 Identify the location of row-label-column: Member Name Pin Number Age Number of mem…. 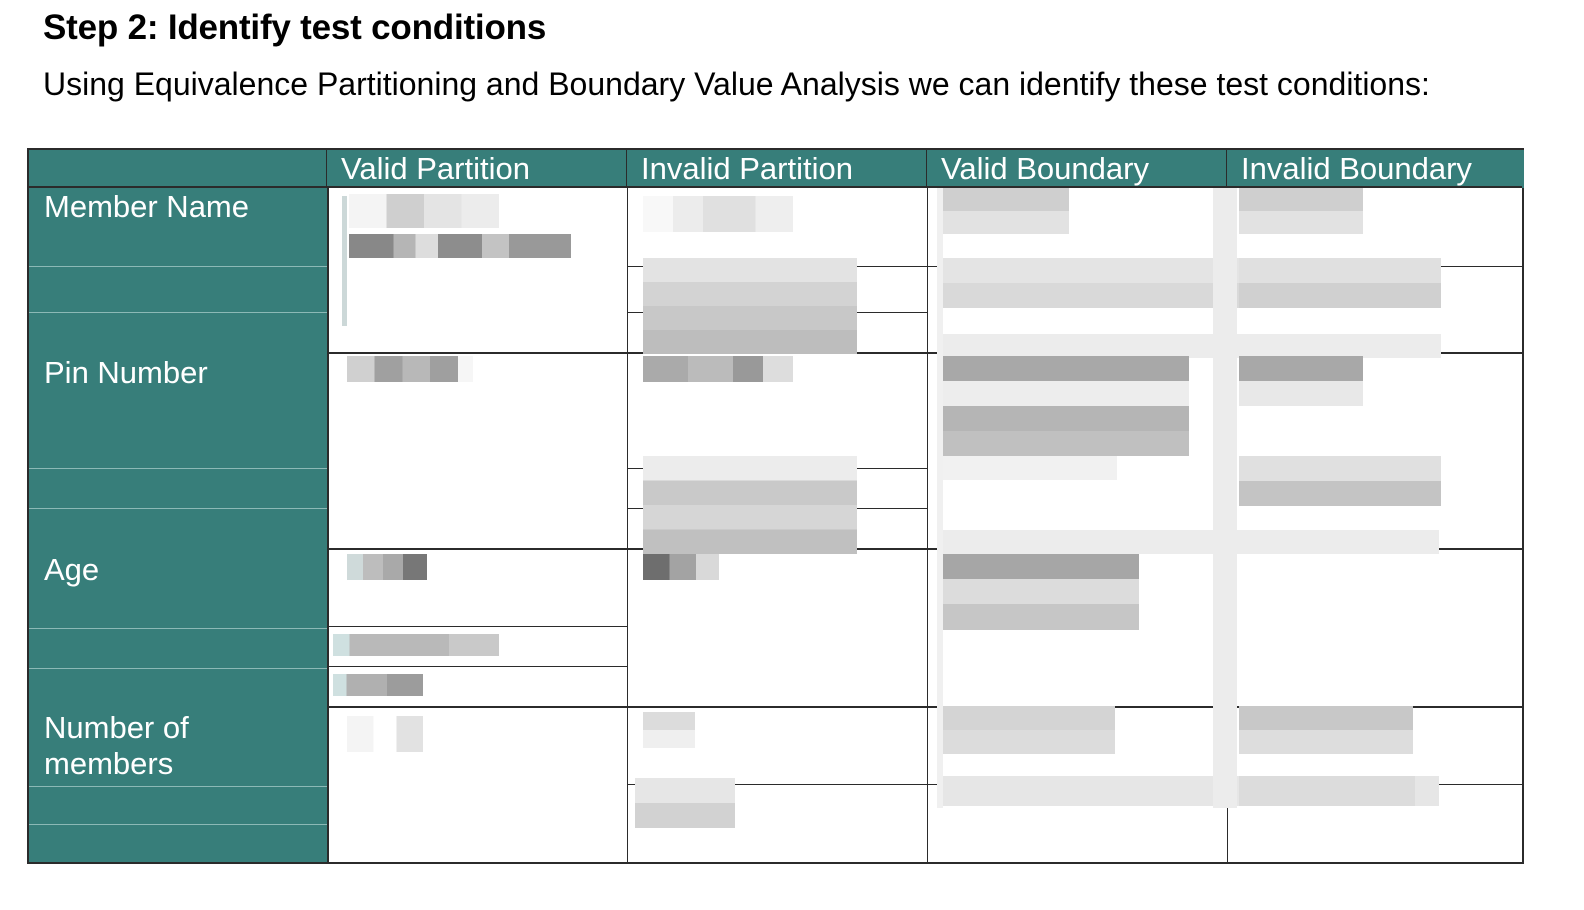
(179, 525).